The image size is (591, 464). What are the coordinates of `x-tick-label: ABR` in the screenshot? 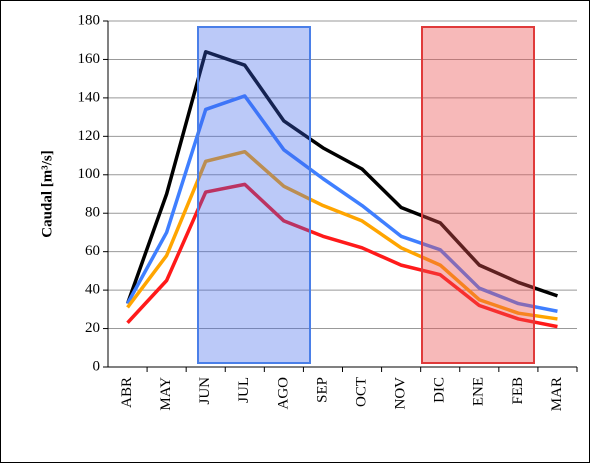 It's located at (127, 392).